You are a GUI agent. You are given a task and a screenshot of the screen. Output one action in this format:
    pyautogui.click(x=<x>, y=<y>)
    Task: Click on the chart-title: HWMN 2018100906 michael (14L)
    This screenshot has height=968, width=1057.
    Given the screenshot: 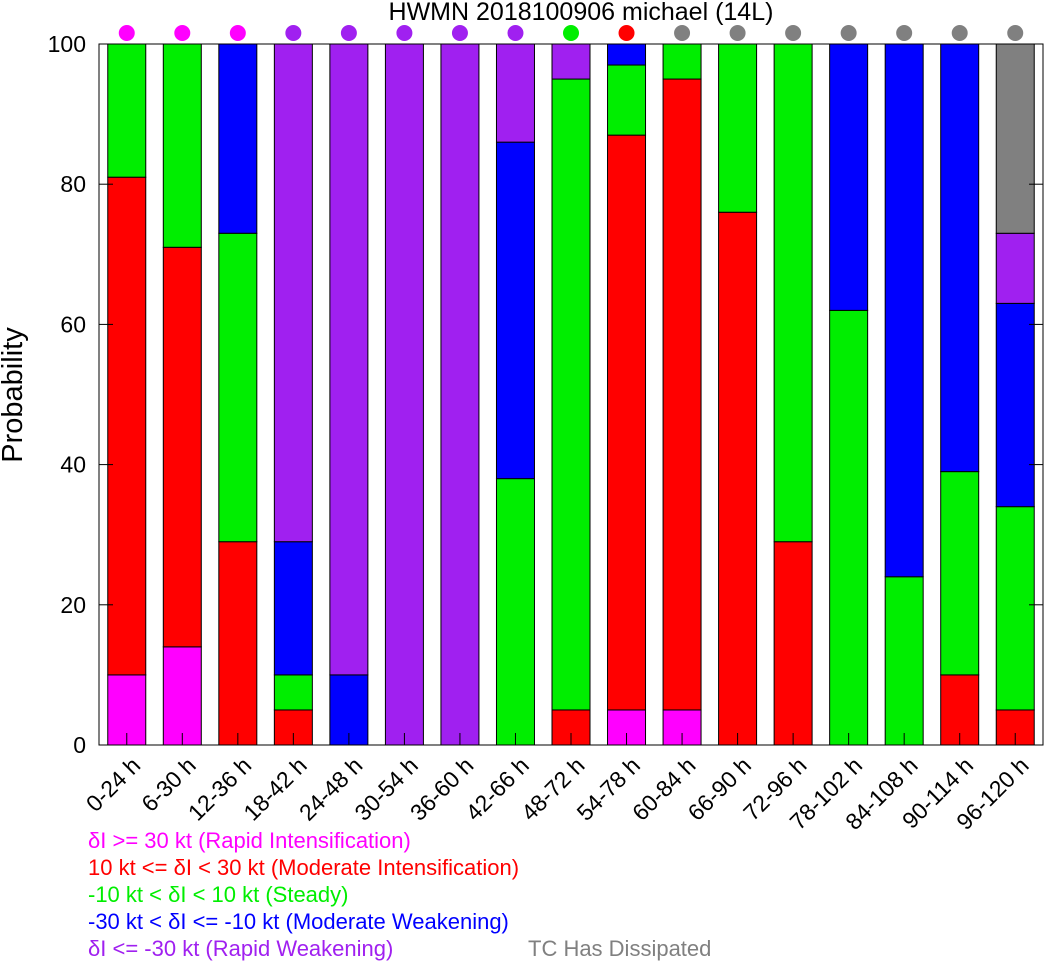 What is the action you would take?
    pyautogui.click(x=581, y=13)
    